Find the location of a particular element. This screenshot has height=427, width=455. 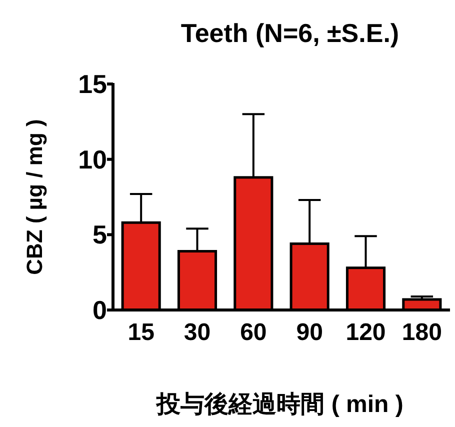

x-axis-title: 投与後経過時間 ( min ) is located at coordinates (280, 404).